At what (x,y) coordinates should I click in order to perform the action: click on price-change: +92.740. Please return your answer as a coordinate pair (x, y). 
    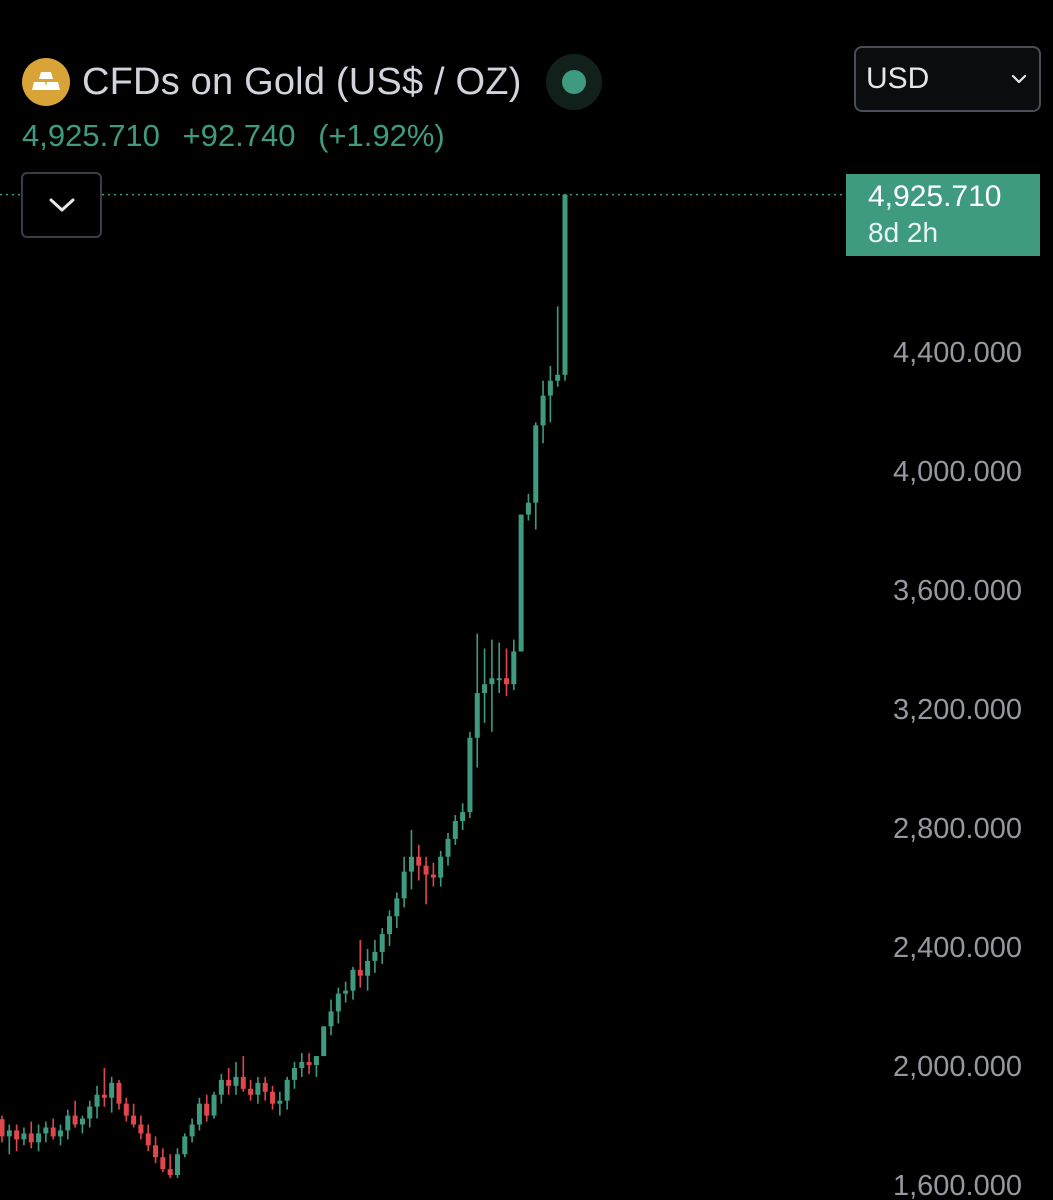
    Looking at the image, I should click on (239, 135).